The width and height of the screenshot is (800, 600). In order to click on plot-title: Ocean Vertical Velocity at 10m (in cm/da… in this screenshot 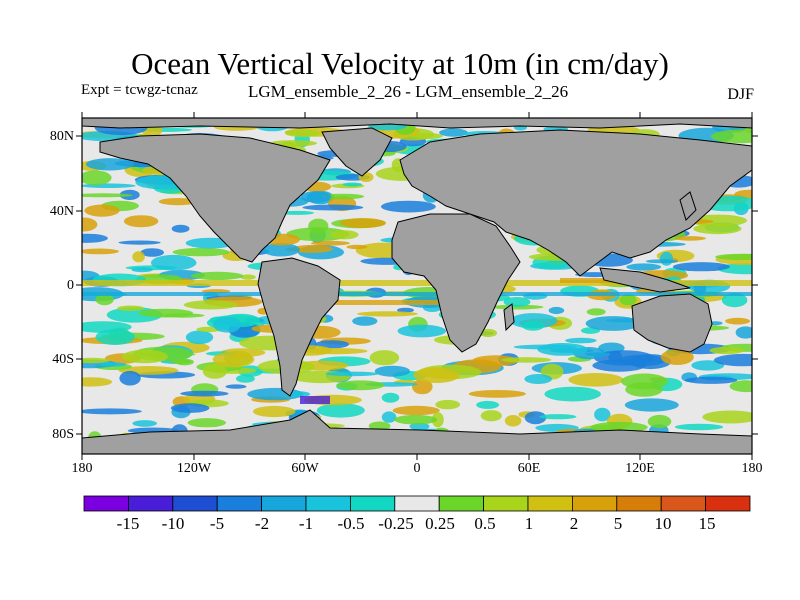, I will do `click(400, 63)`.